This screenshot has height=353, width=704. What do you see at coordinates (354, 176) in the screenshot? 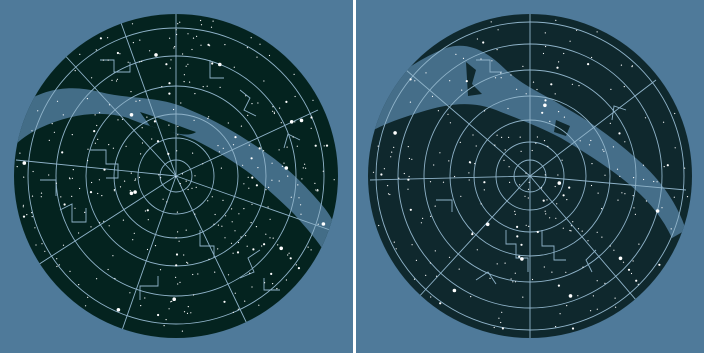
I see `panel-divider` at bounding box center [354, 176].